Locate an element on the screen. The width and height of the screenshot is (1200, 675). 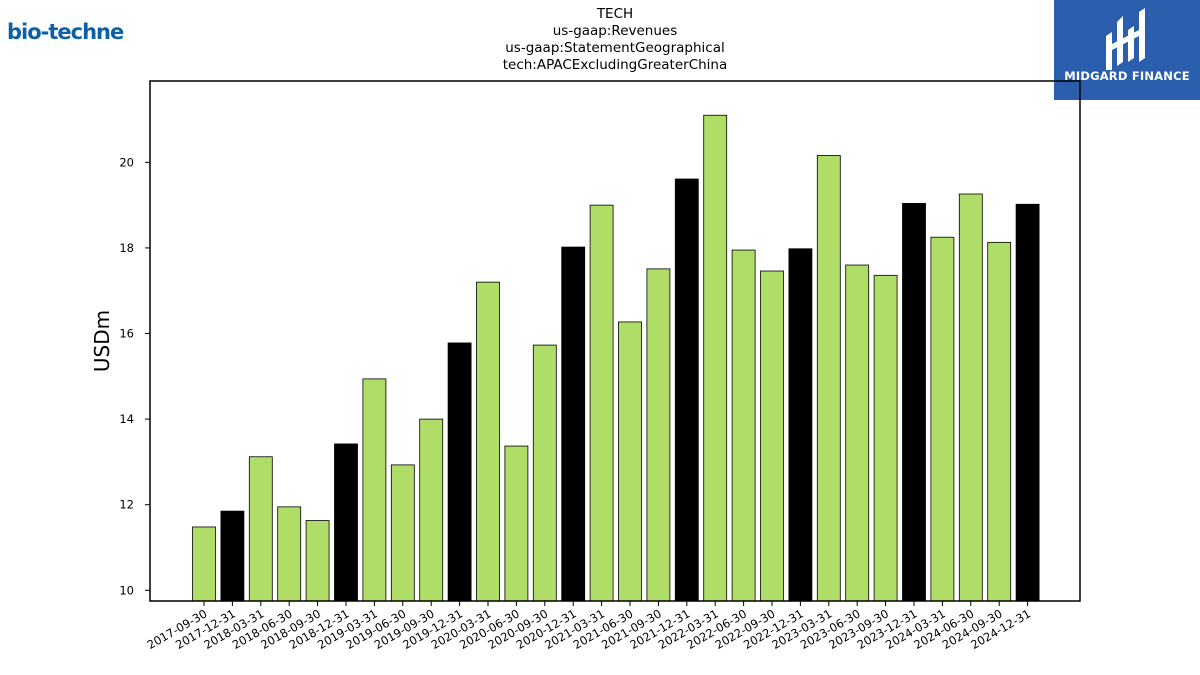
bio-techne-logo: bio-techne is located at coordinates (65, 32).